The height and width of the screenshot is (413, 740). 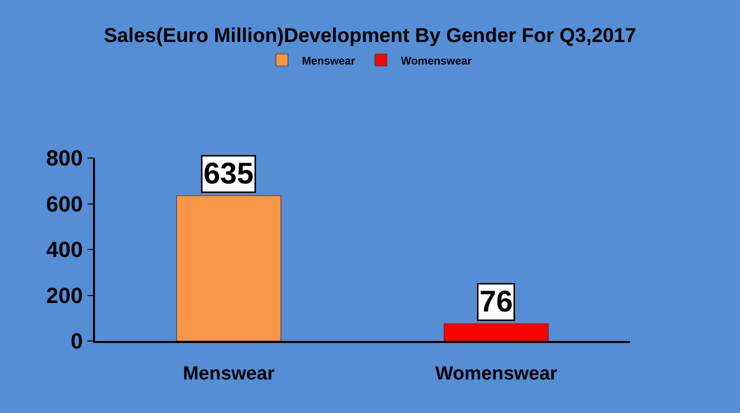 I want to click on data-label: 635, so click(x=229, y=174).